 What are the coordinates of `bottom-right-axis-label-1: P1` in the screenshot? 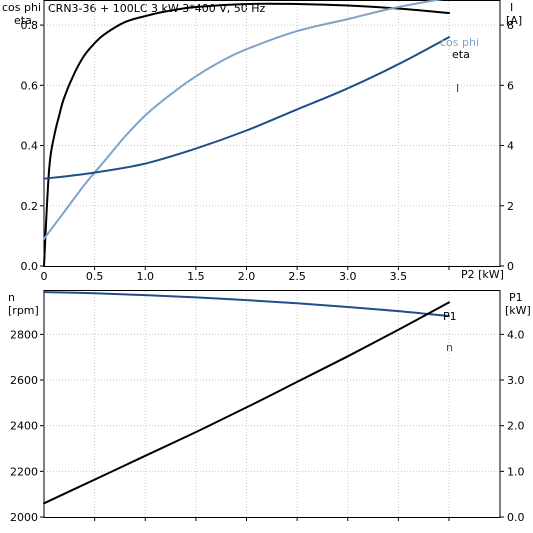 It's located at (516, 297).